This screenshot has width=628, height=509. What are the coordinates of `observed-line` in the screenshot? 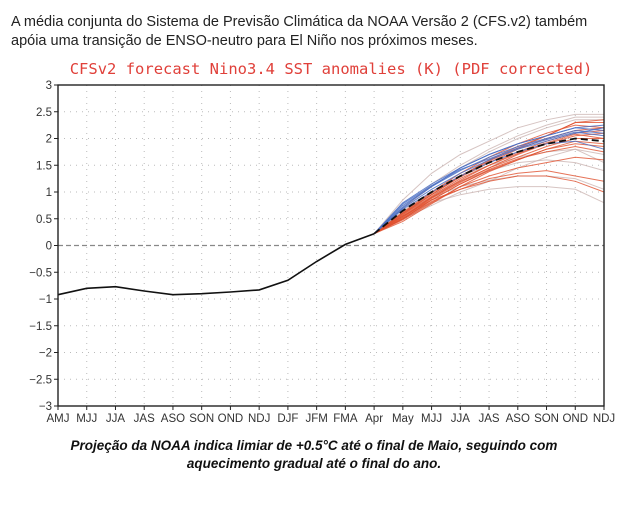 It's located at (216, 264).